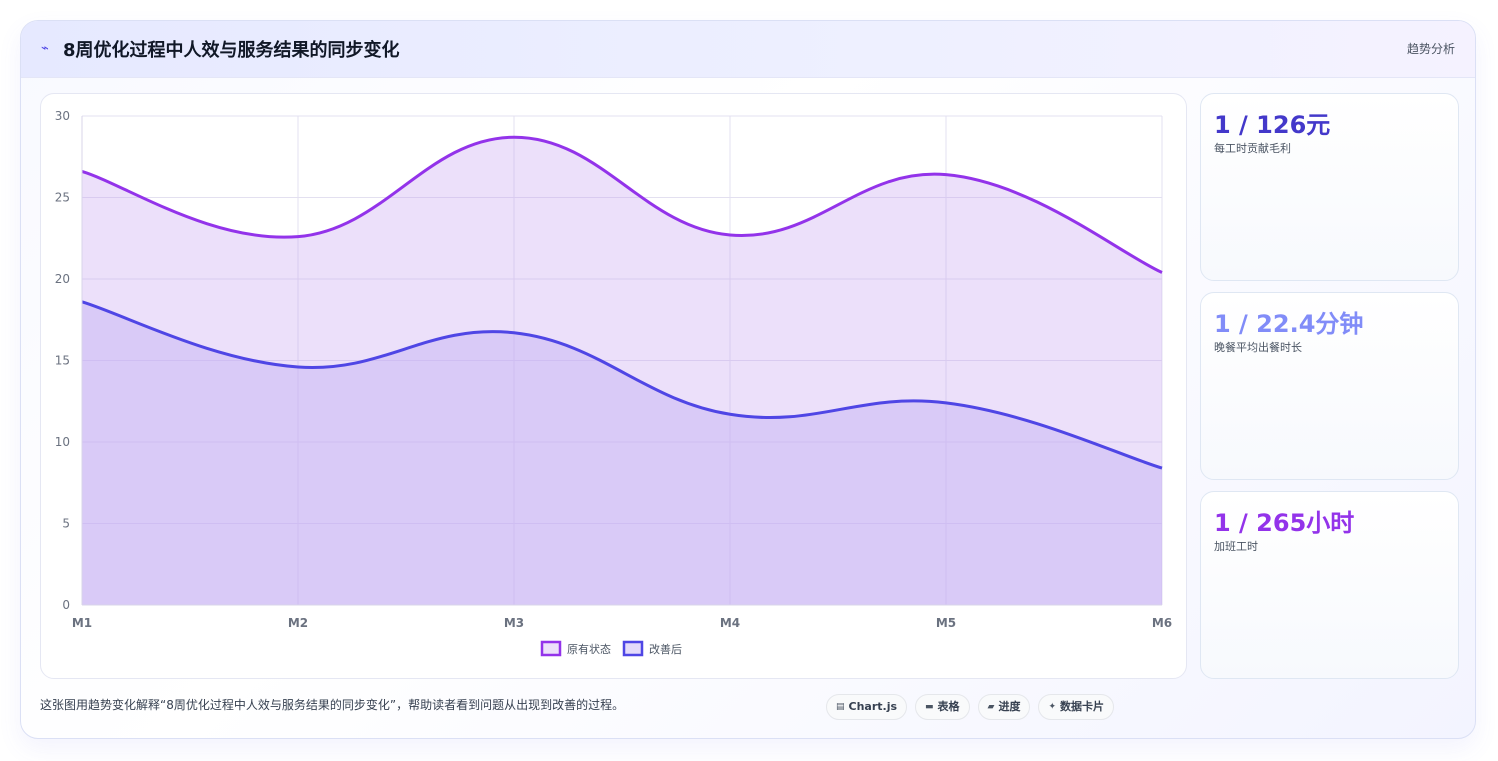  What do you see at coordinates (1284, 523) in the screenshot?
I see `stat-value-overtime: 1 / 265小时` at bounding box center [1284, 523].